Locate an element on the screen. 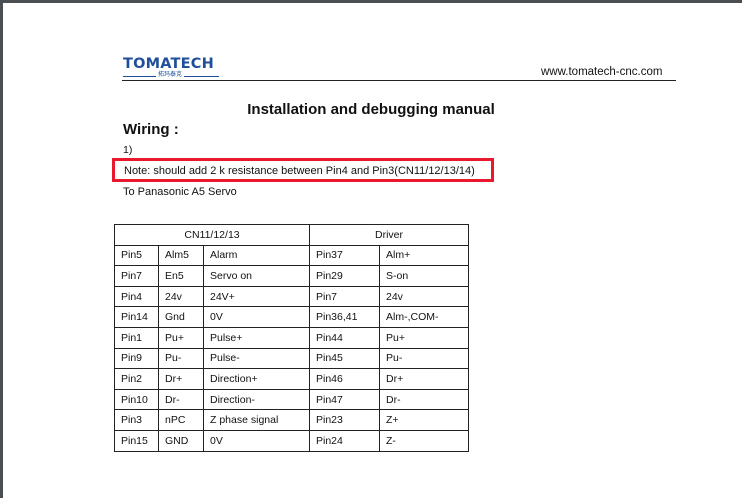 The height and width of the screenshot is (498, 742). header-cn: CN11/12/13 is located at coordinates (212, 235).